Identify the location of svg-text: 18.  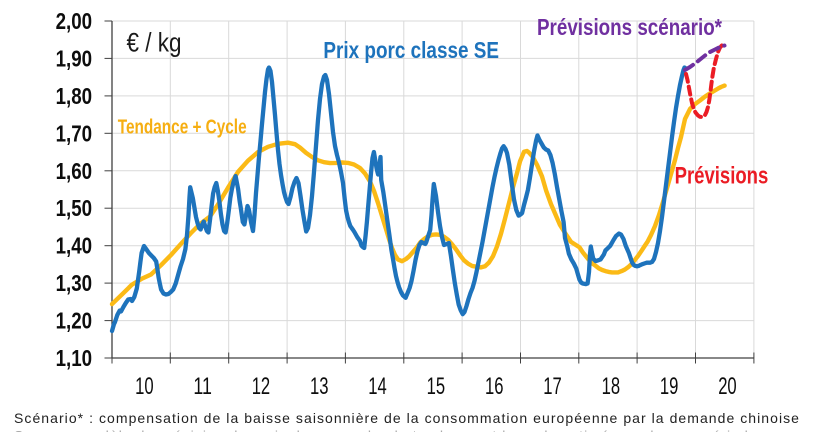
(611, 386).